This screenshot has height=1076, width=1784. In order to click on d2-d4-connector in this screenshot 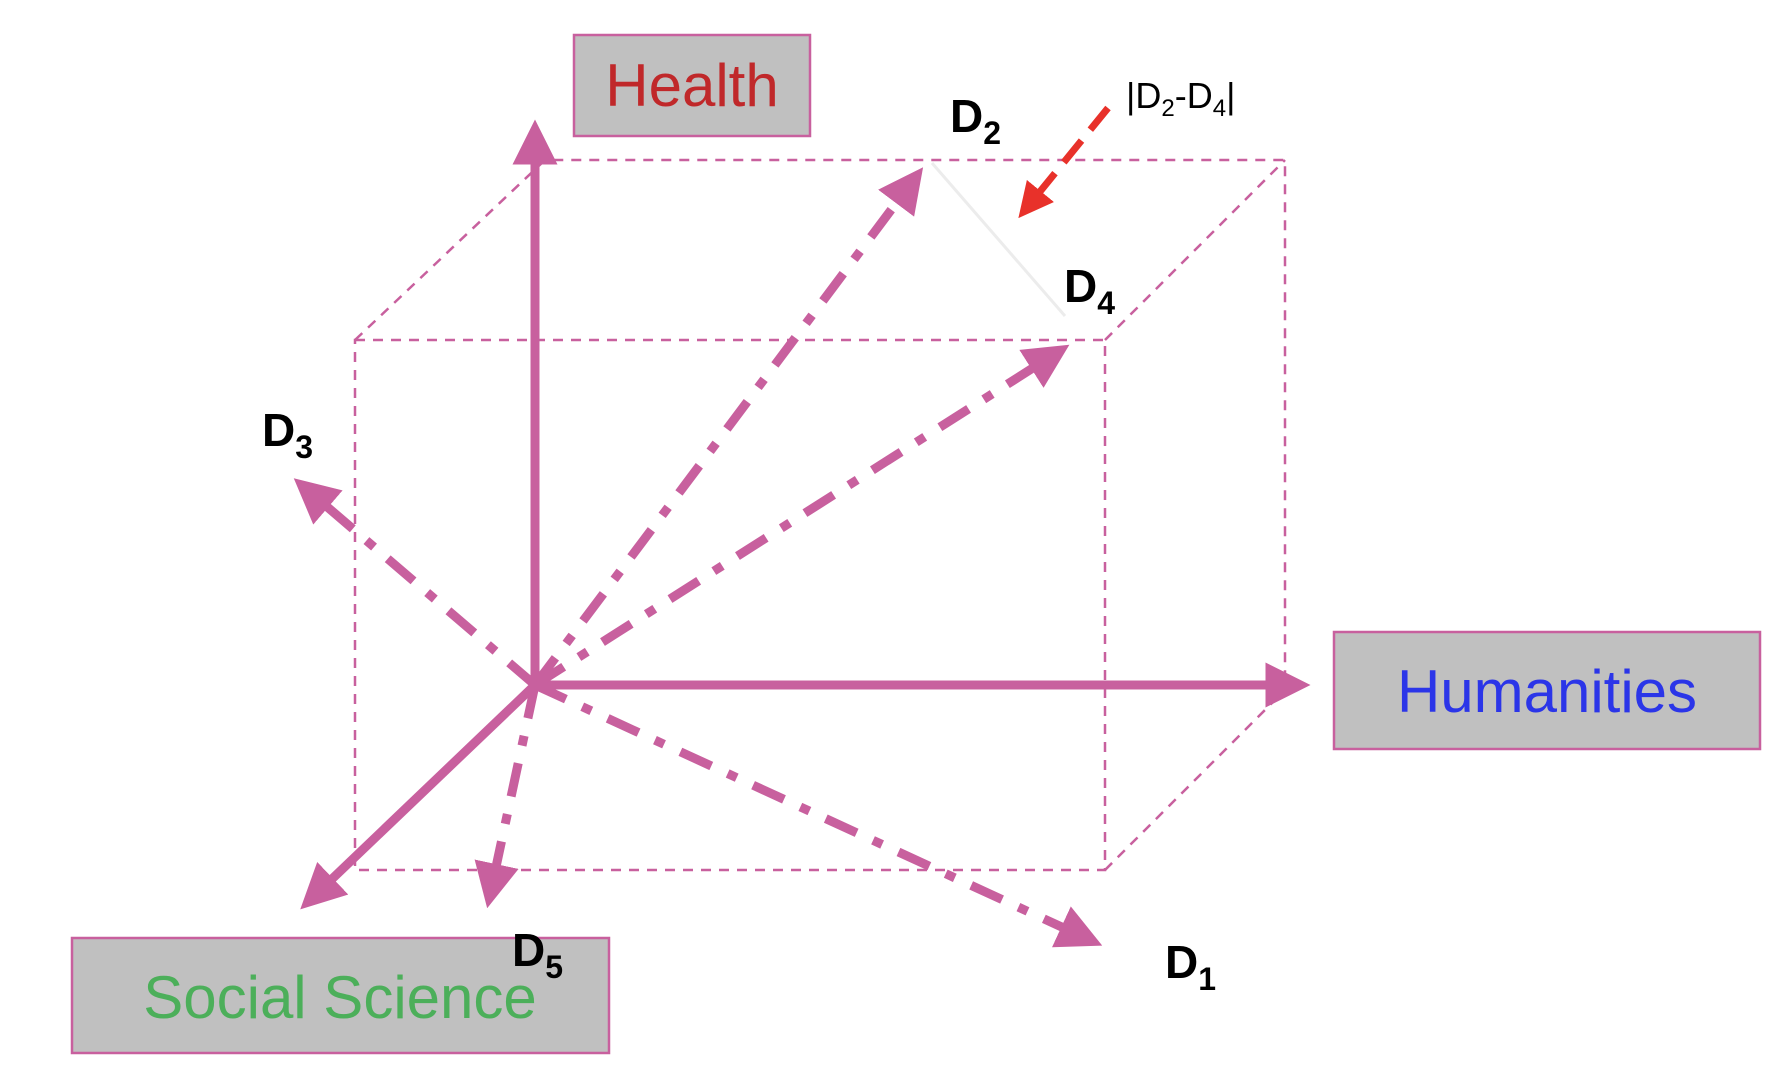, I will do `click(998, 239)`.